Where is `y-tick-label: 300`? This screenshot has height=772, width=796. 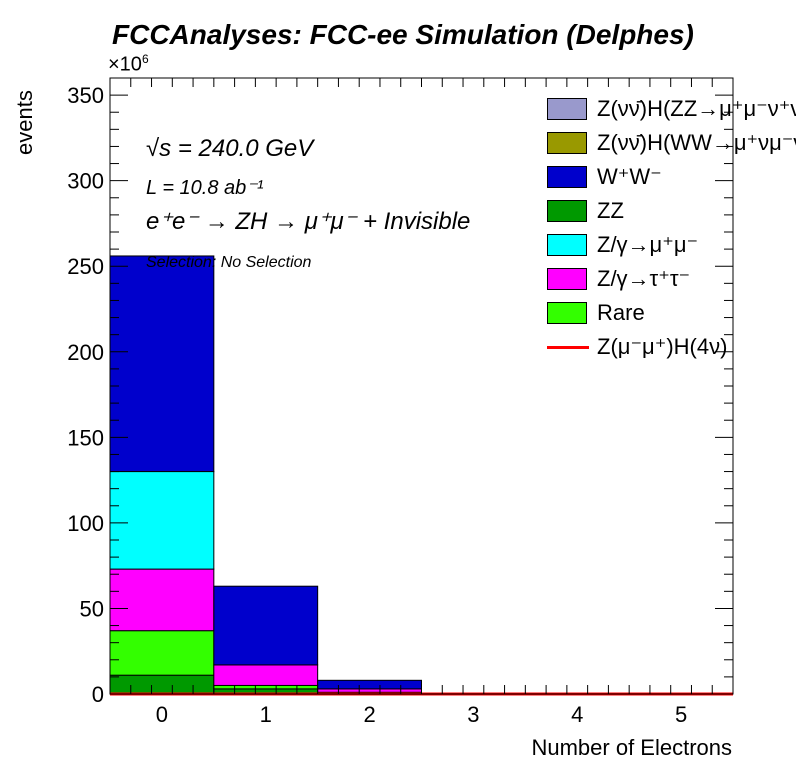 y-tick-label: 300 is located at coordinates (85, 181).